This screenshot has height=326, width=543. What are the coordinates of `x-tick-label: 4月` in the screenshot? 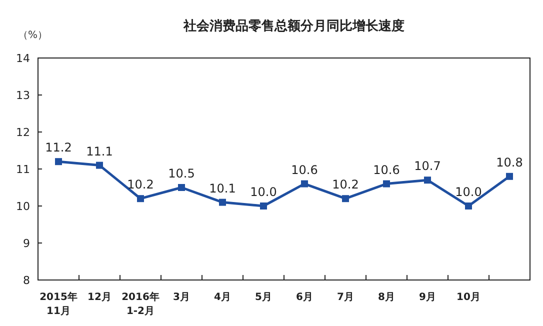 It's located at (222, 297).